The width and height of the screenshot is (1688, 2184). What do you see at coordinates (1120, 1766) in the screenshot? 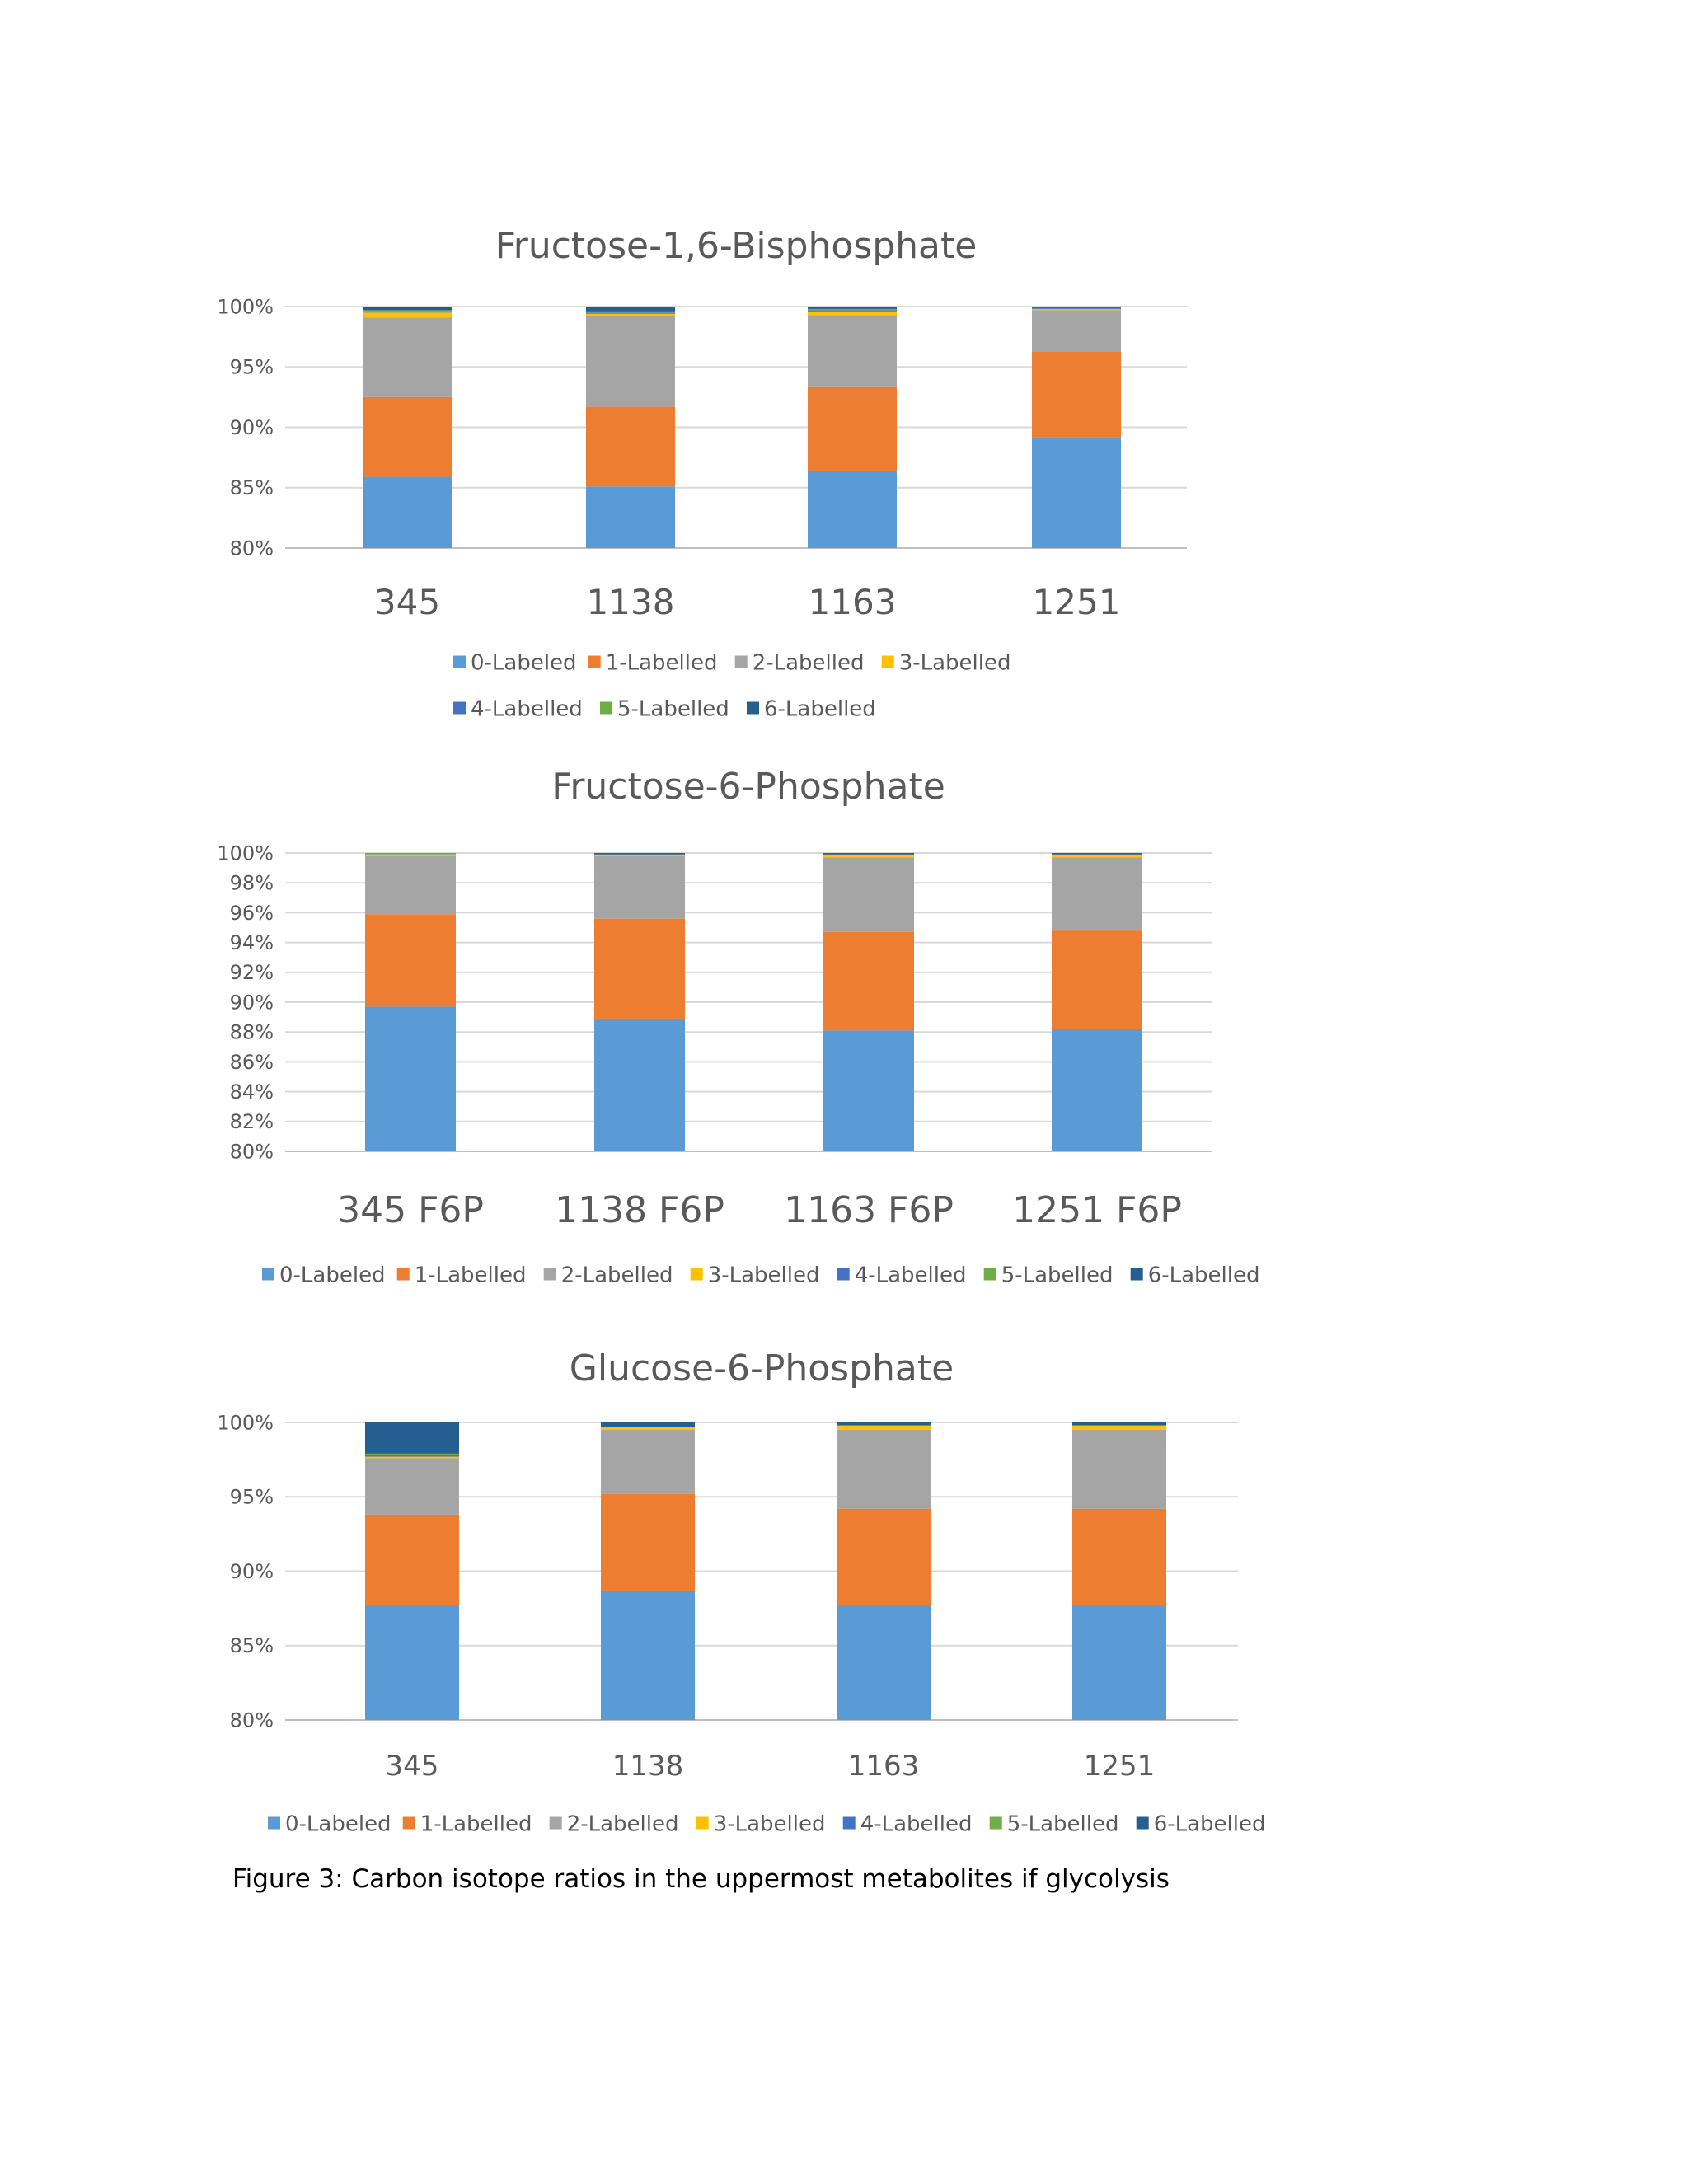
I see `category-label: 1251` at bounding box center [1120, 1766].